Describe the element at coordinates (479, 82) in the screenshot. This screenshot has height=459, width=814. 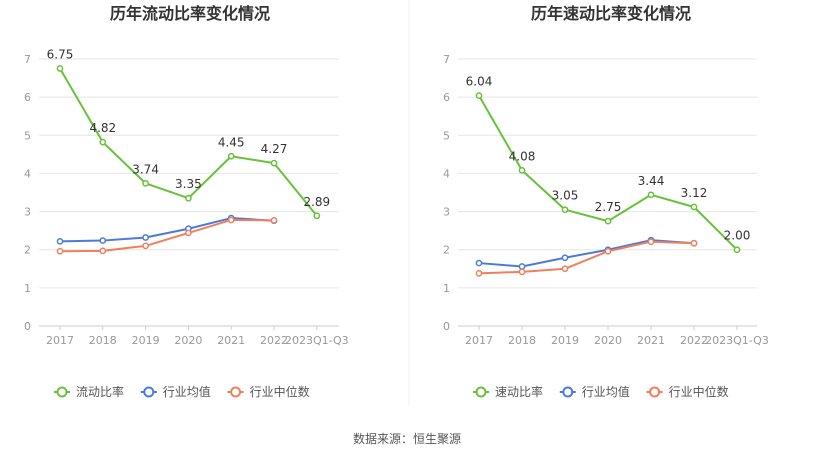
I see `data-label: 6.04` at that location.